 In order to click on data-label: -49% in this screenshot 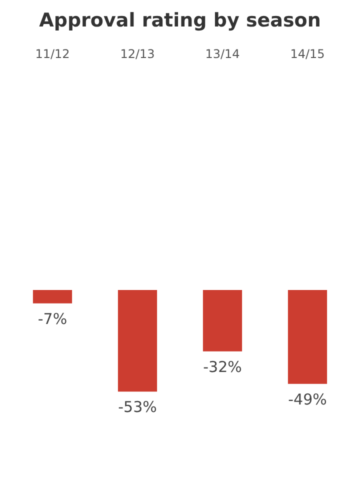, I will do `click(307, 399)`.